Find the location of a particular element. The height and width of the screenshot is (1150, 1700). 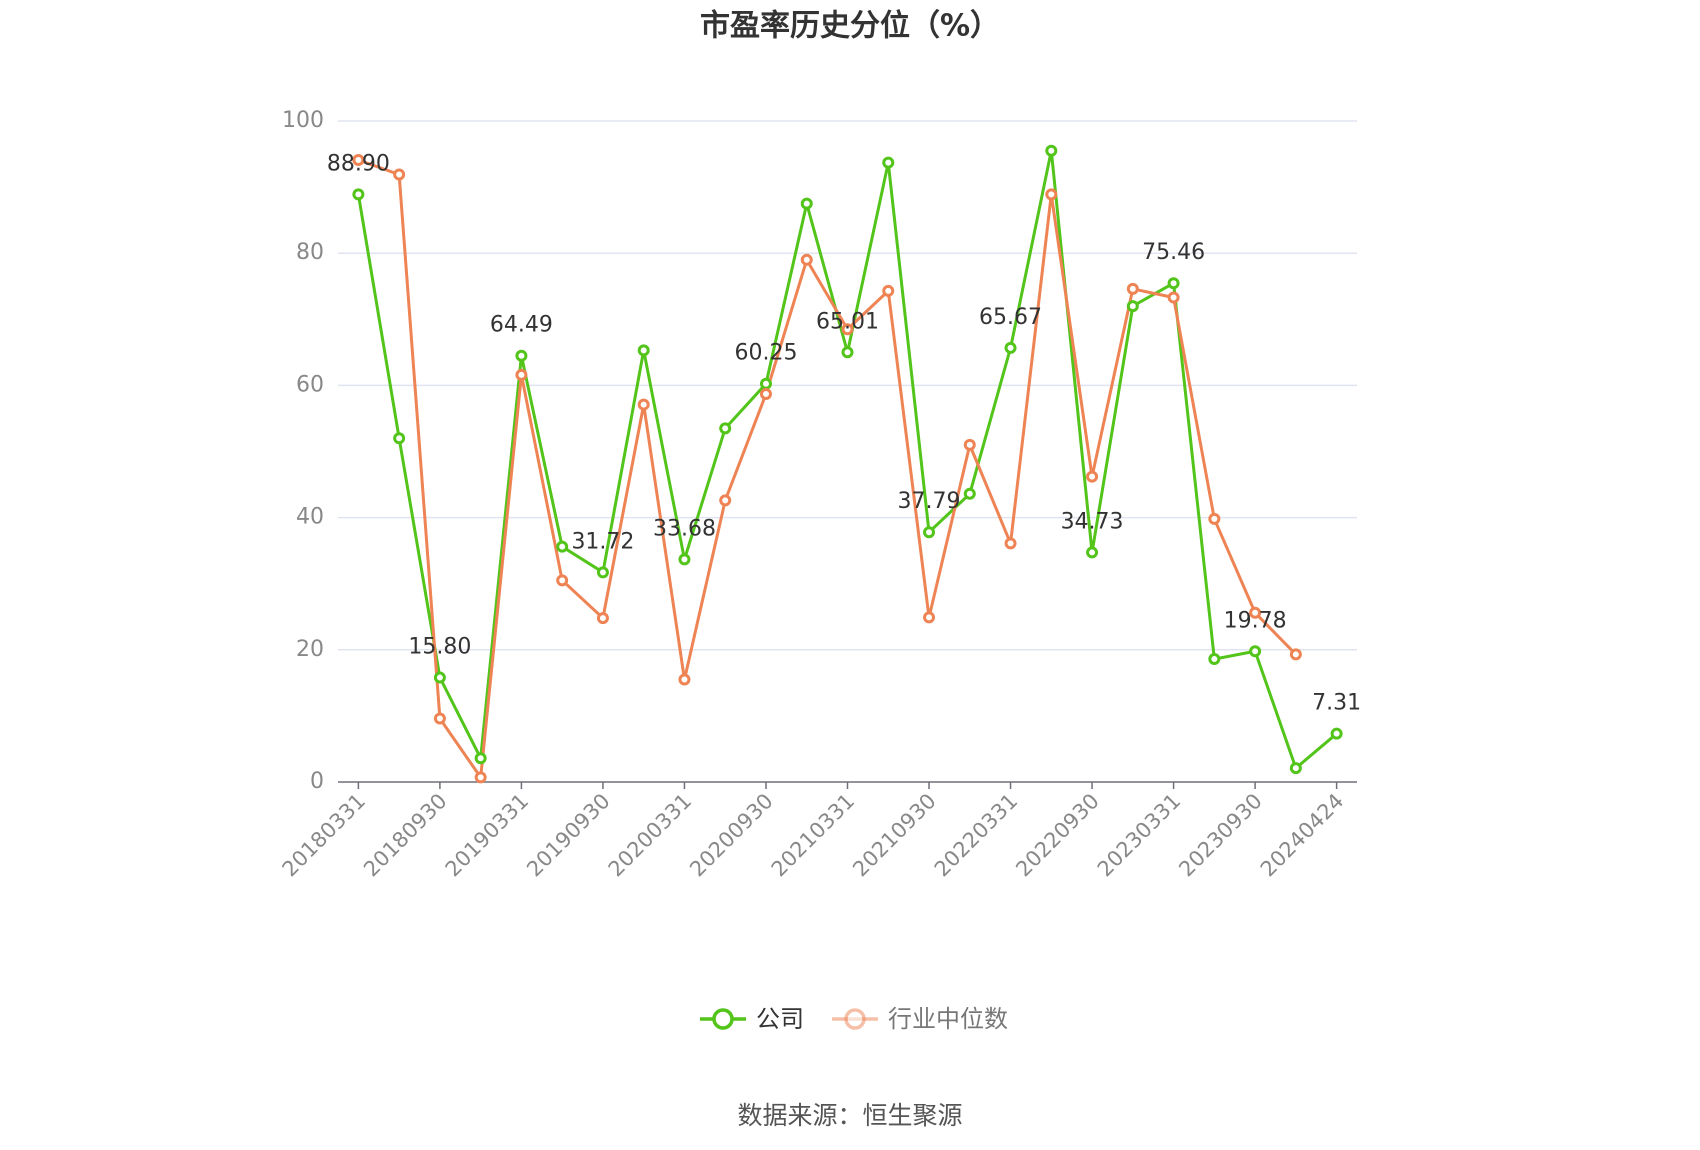

data-label: 31.72 is located at coordinates (602, 541).